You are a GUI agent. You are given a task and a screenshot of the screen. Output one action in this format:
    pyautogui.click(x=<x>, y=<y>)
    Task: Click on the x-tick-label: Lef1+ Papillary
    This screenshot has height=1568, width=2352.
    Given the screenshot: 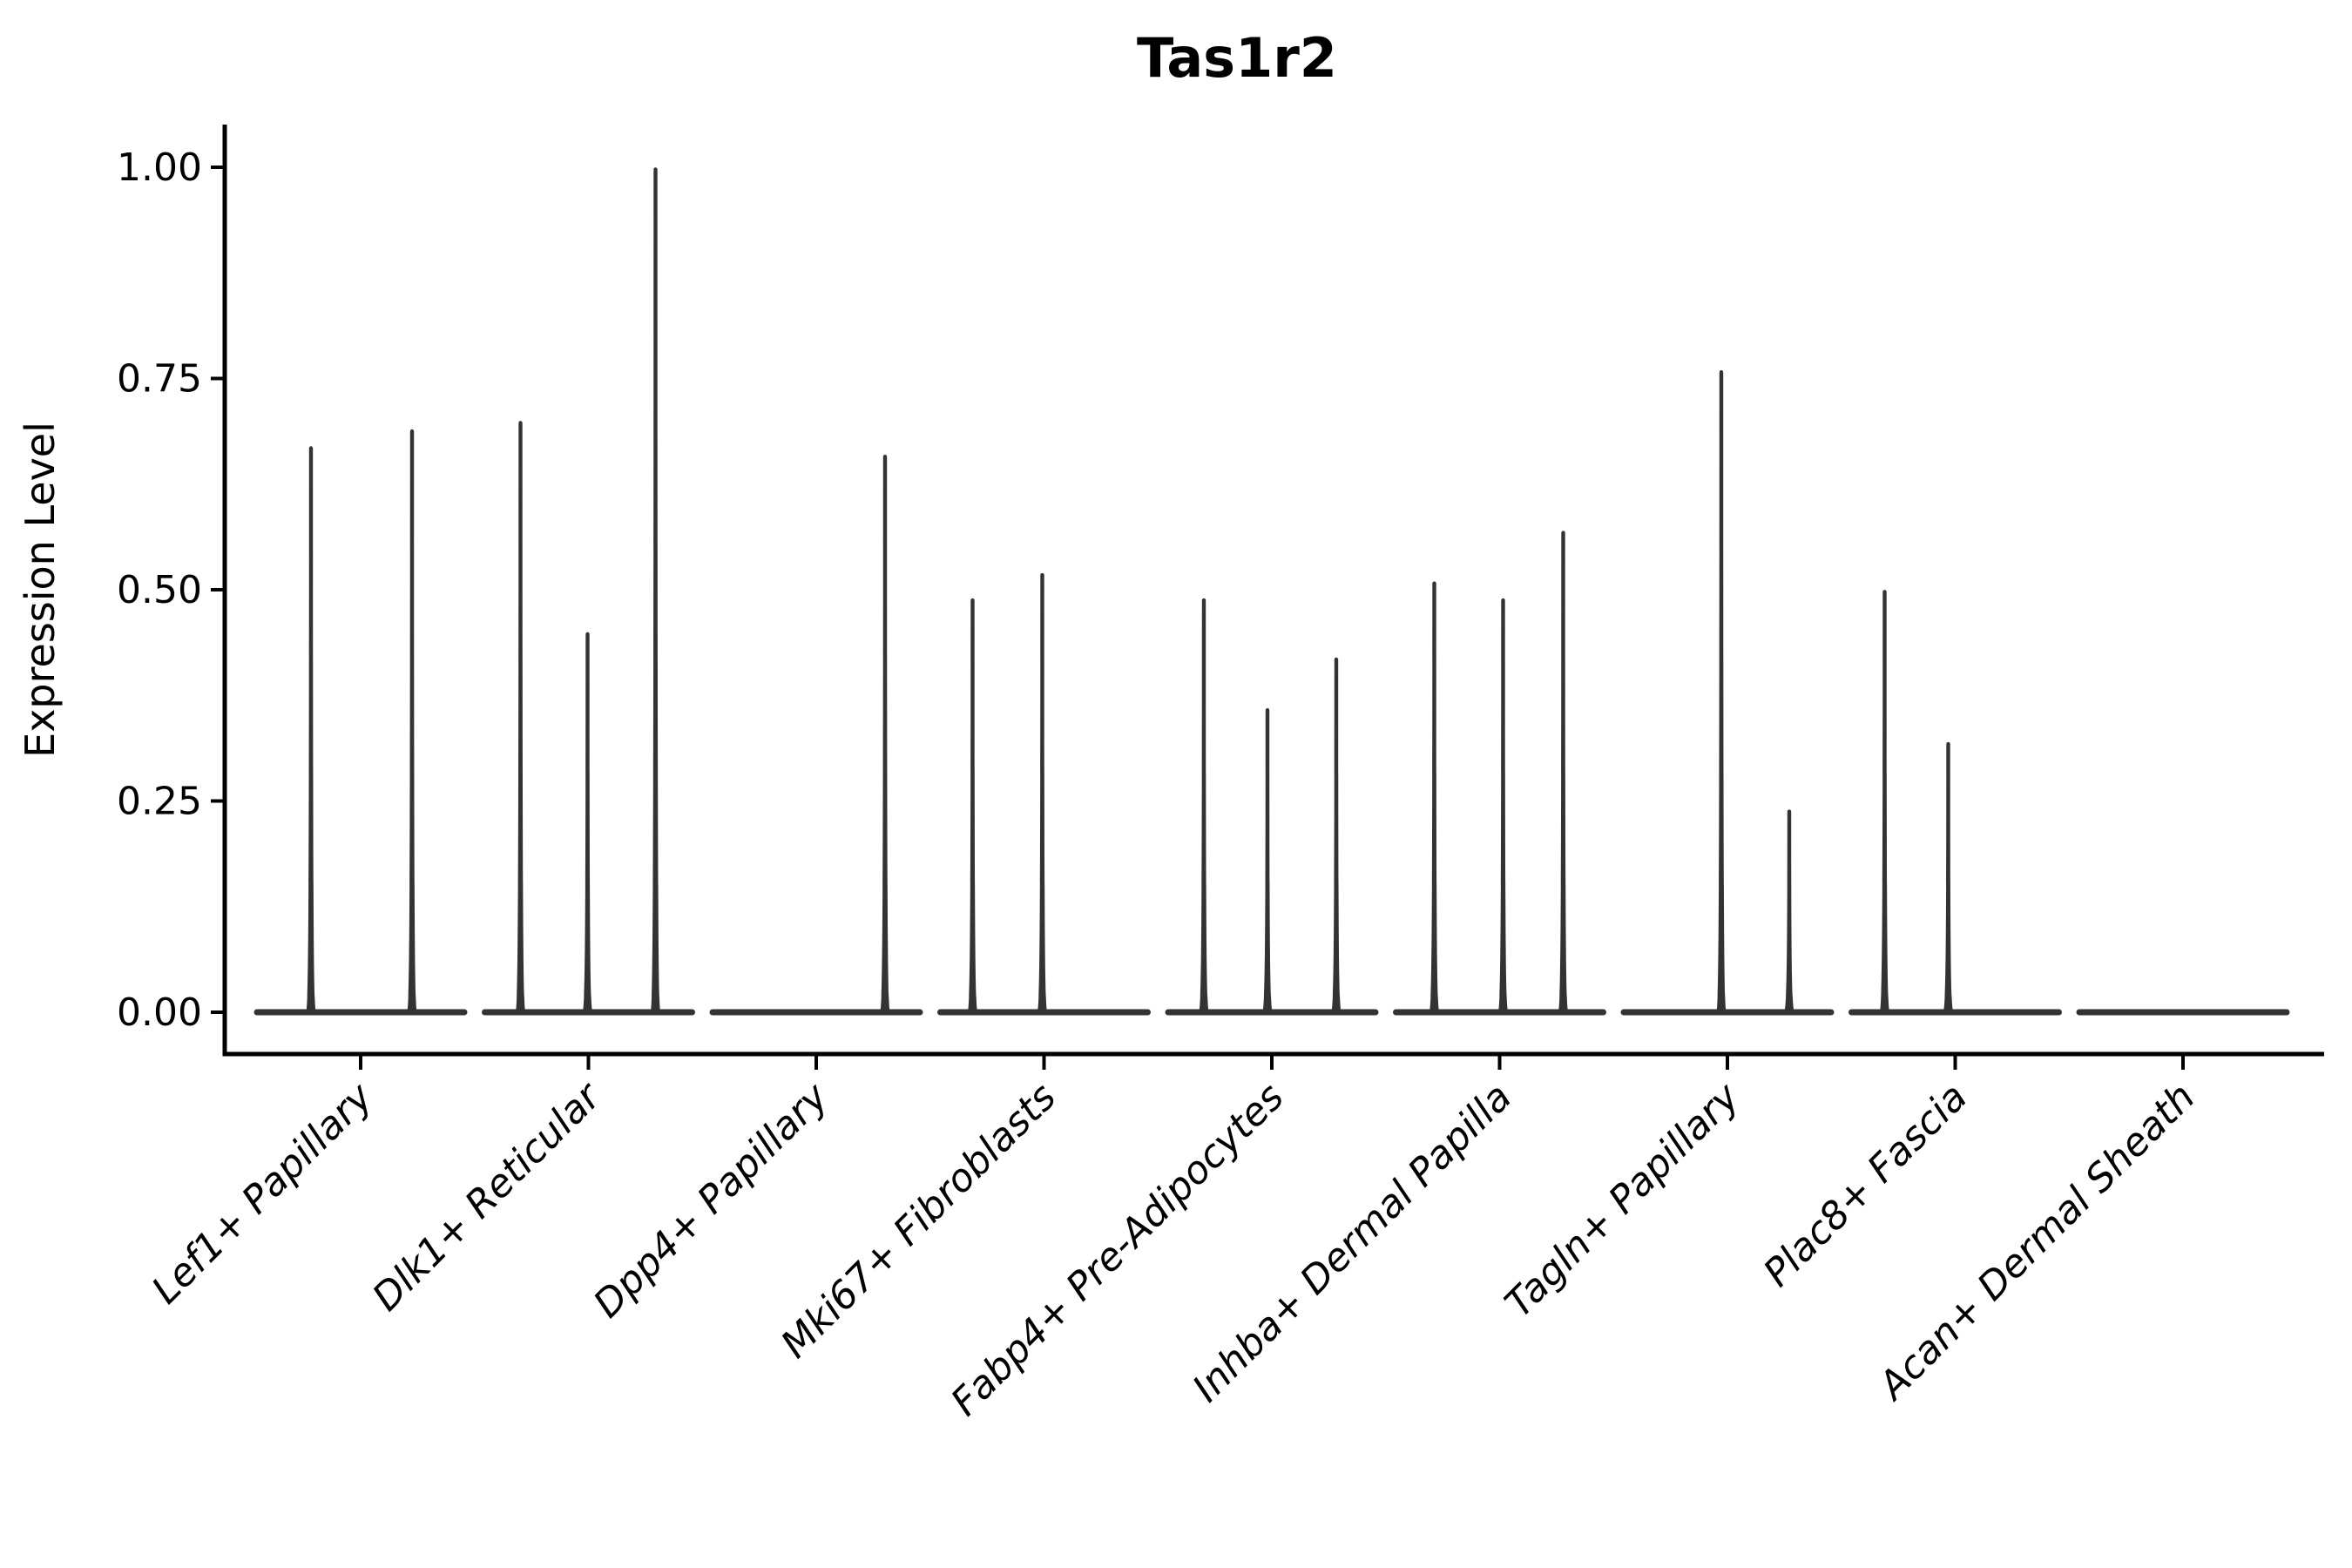 What is the action you would take?
    pyautogui.click(x=263, y=1193)
    